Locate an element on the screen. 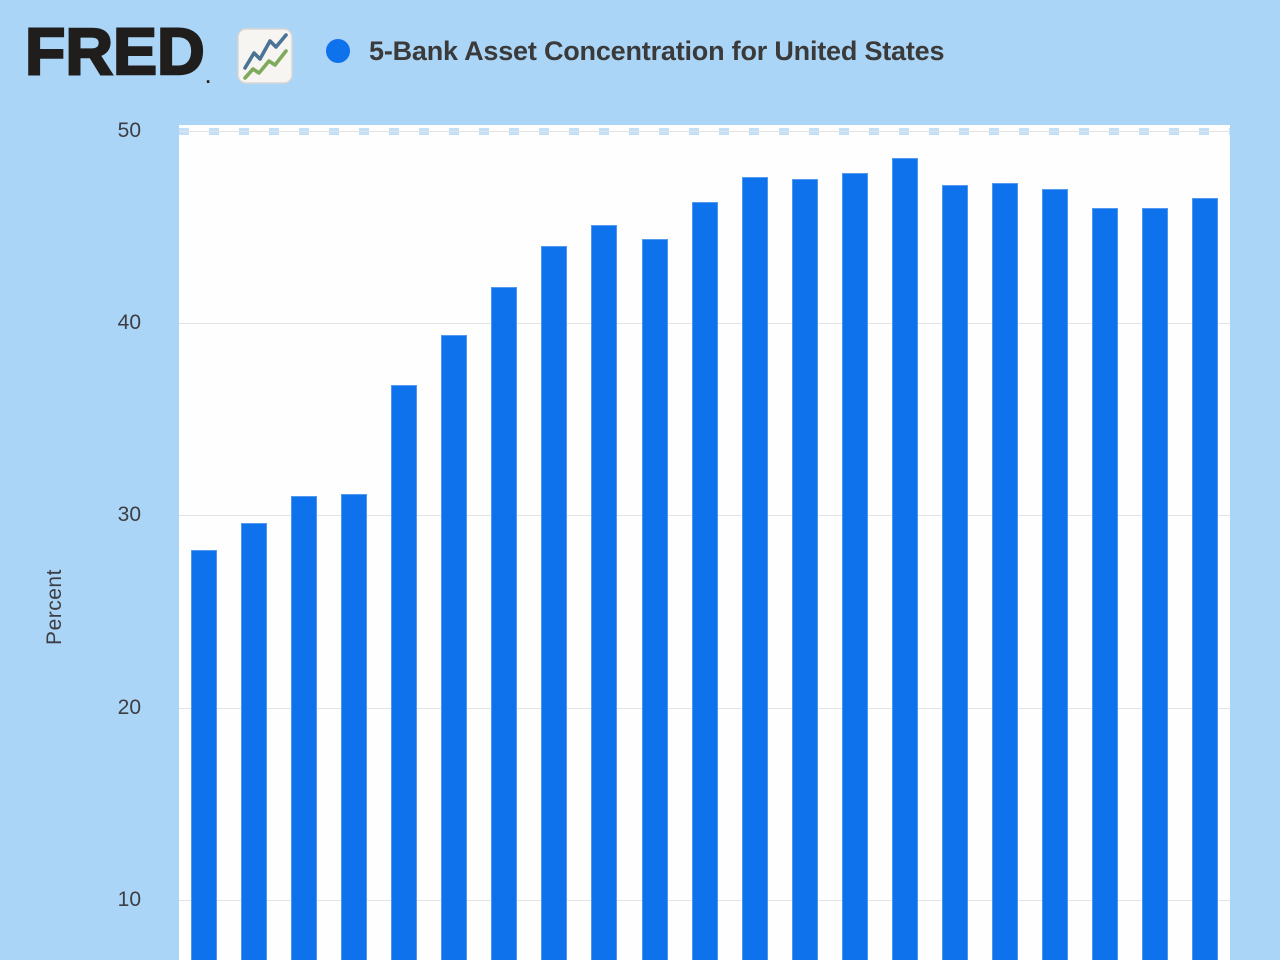 The height and width of the screenshot is (960, 1280). bar-1998 is located at coordinates (304, 728).